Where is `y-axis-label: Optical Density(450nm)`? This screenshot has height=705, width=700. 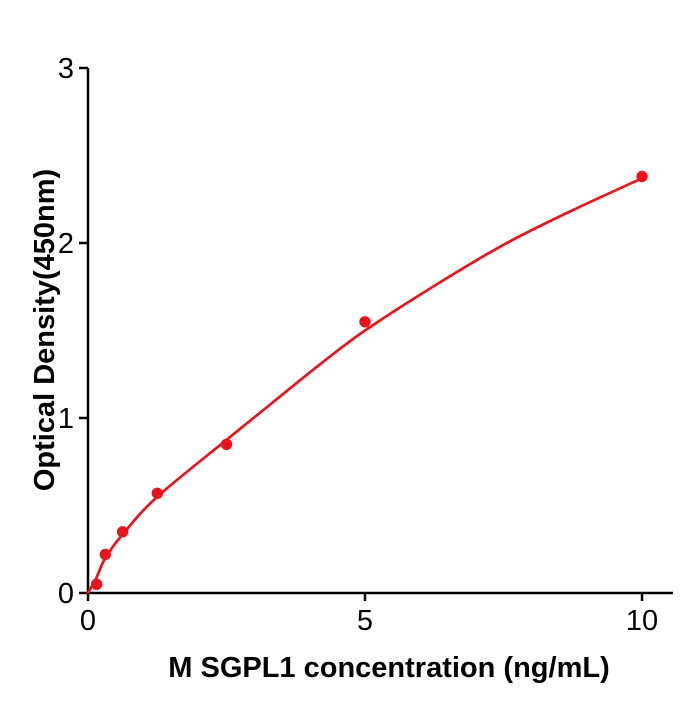
y-axis-label: Optical Density(450nm) is located at coordinates (45, 330).